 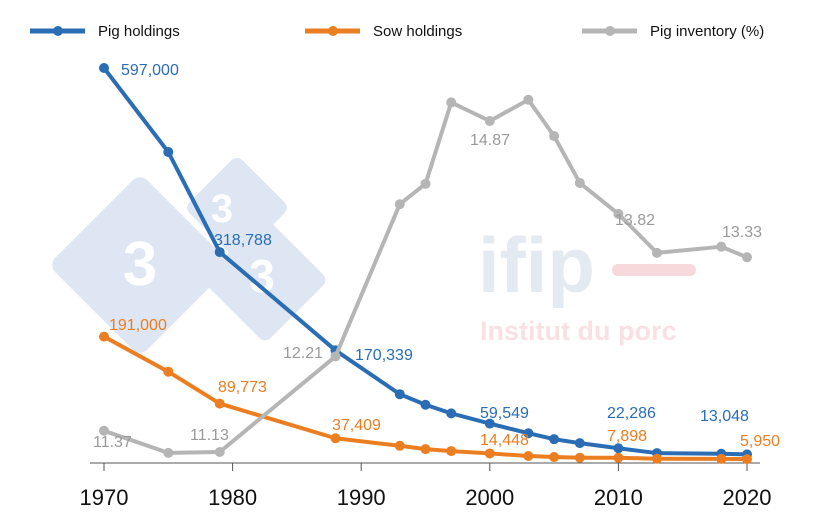 What do you see at coordinates (242, 387) in the screenshot?
I see `data-label: 89,773` at bounding box center [242, 387].